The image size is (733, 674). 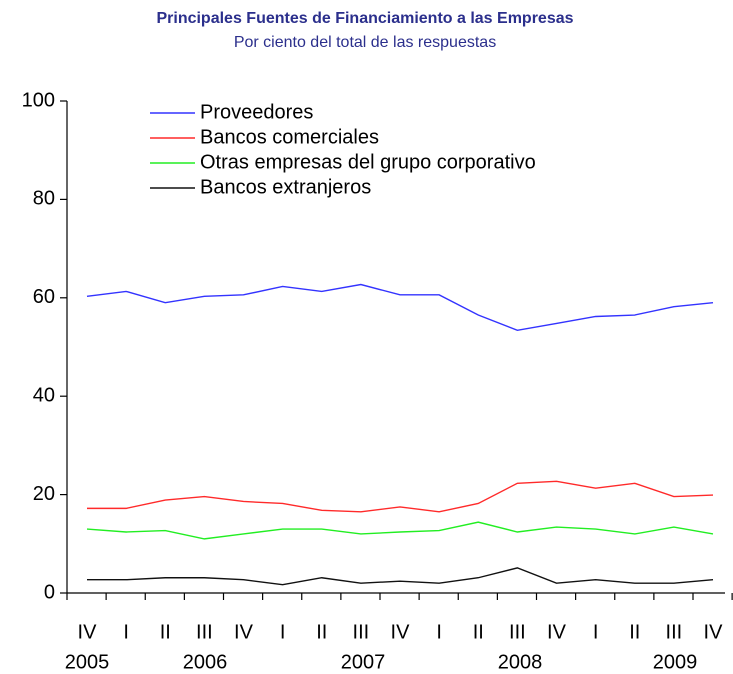 I want to click on y-tick-label: 0, so click(x=49, y=592).